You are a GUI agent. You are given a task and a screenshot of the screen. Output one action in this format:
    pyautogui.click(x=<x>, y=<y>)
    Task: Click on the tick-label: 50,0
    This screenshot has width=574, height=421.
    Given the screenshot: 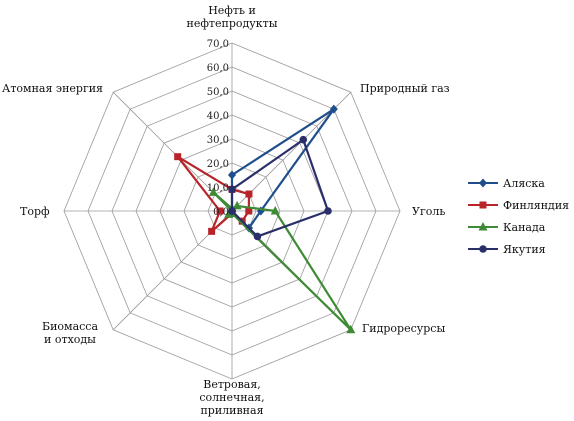 What is the action you would take?
    pyautogui.click(x=218, y=92)
    